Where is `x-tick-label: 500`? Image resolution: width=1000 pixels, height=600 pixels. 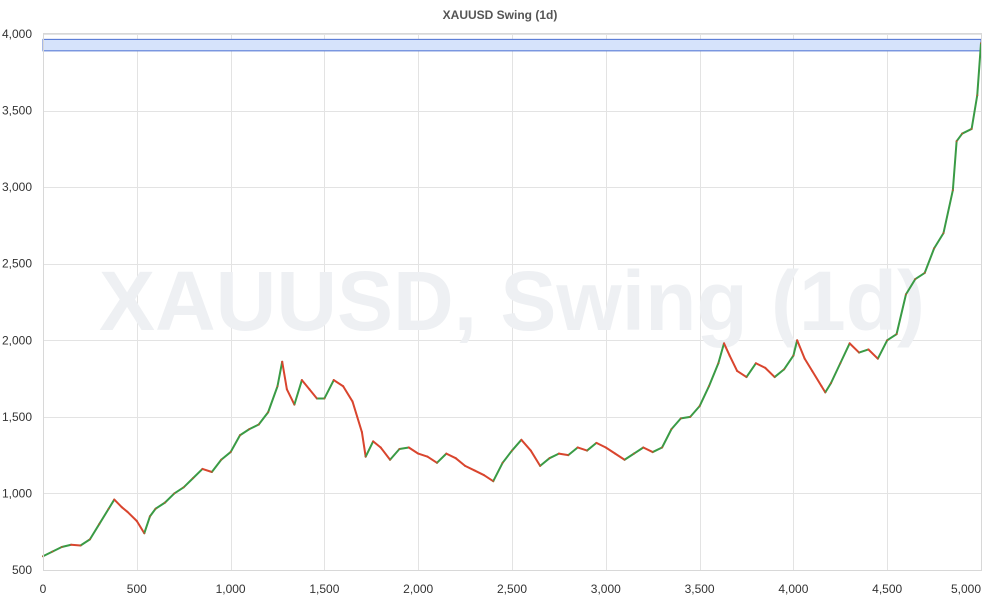
x-tick-label: 500 is located at coordinates (137, 589).